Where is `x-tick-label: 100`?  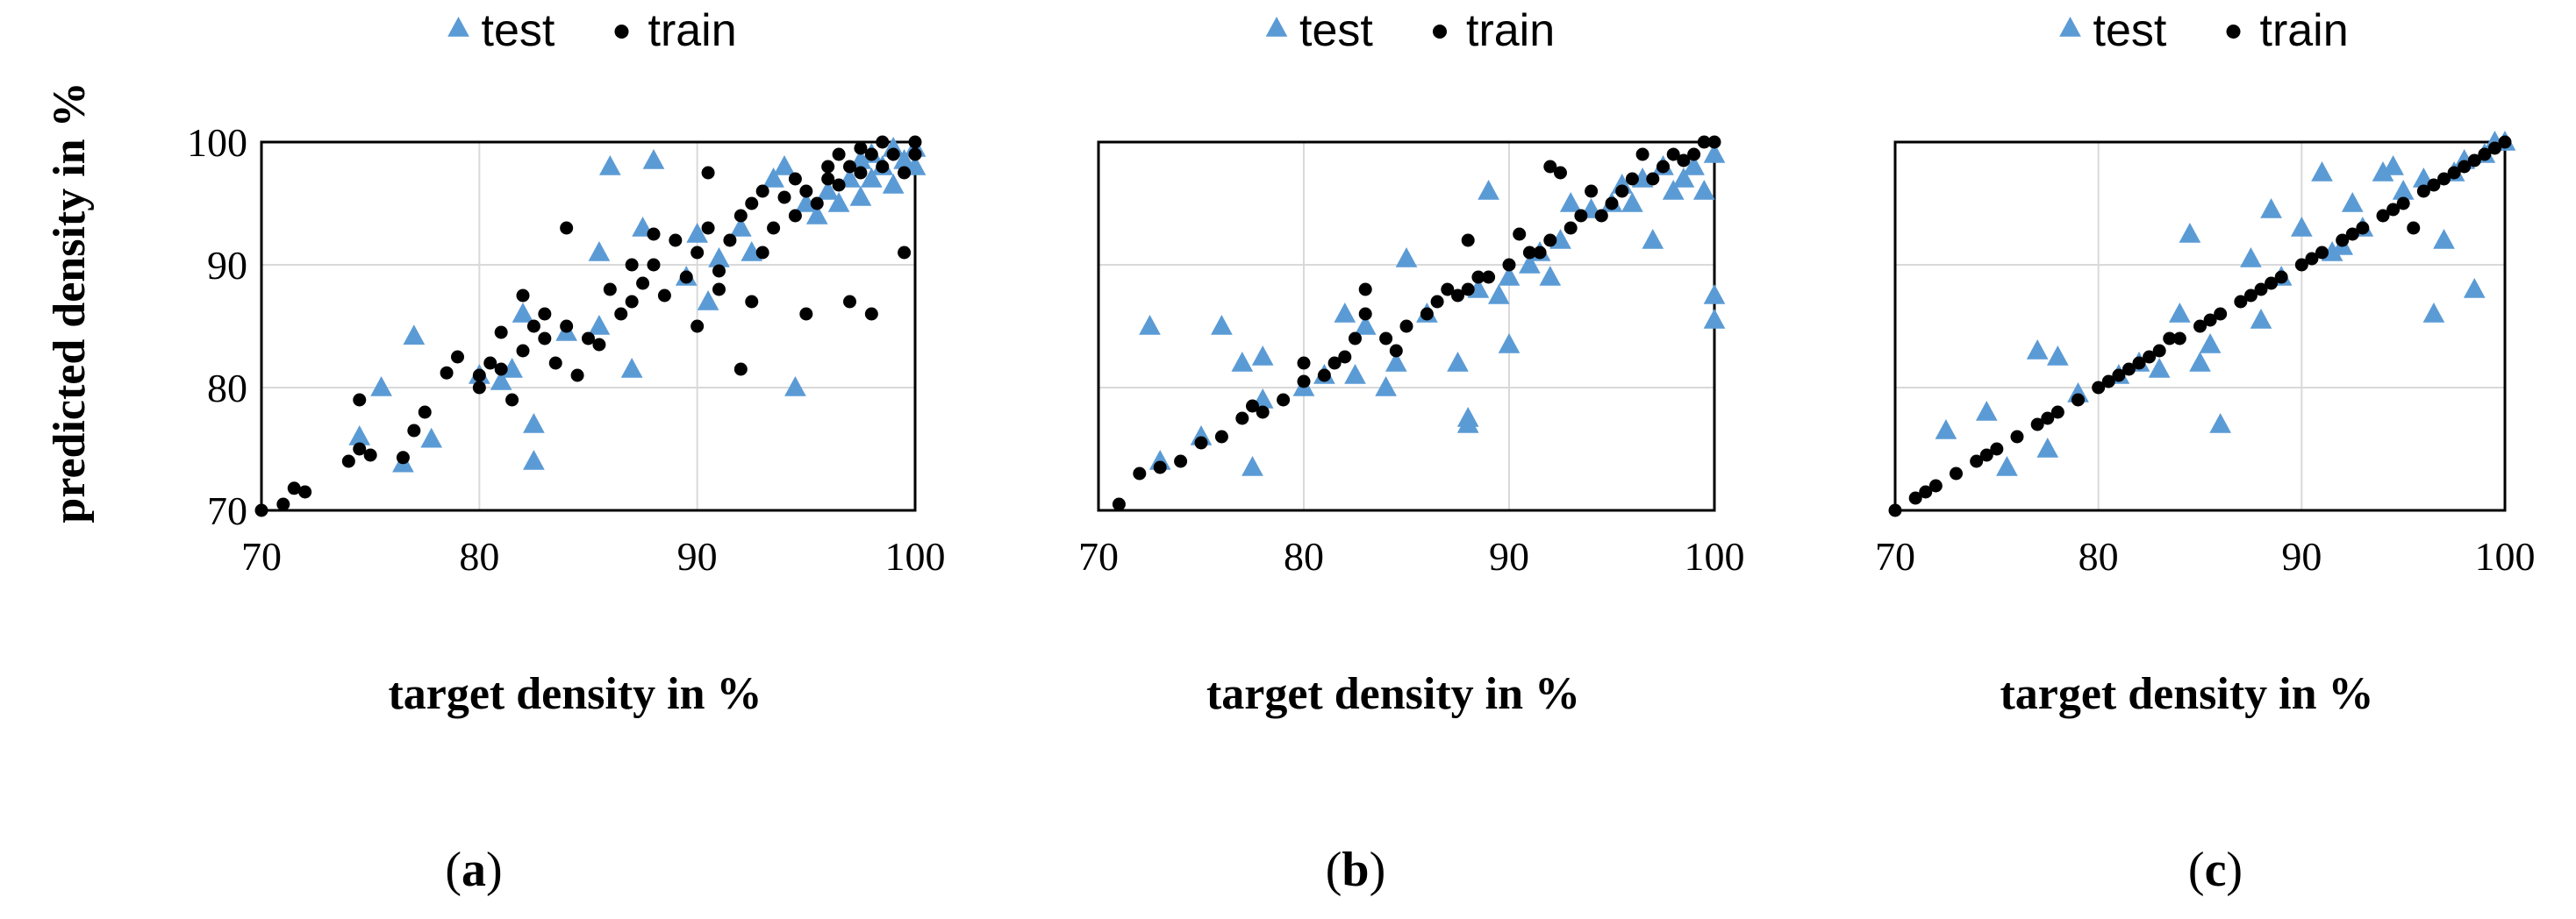 x-tick-label: 100 is located at coordinates (1715, 556).